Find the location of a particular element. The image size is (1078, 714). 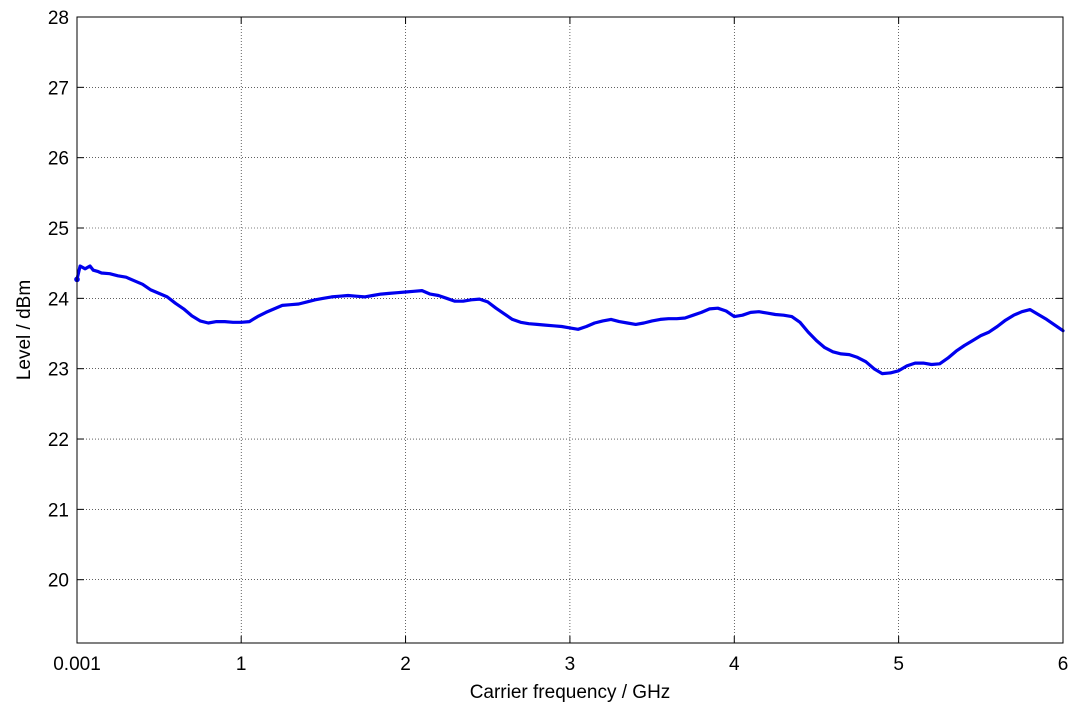

series-line is located at coordinates (570, 320).